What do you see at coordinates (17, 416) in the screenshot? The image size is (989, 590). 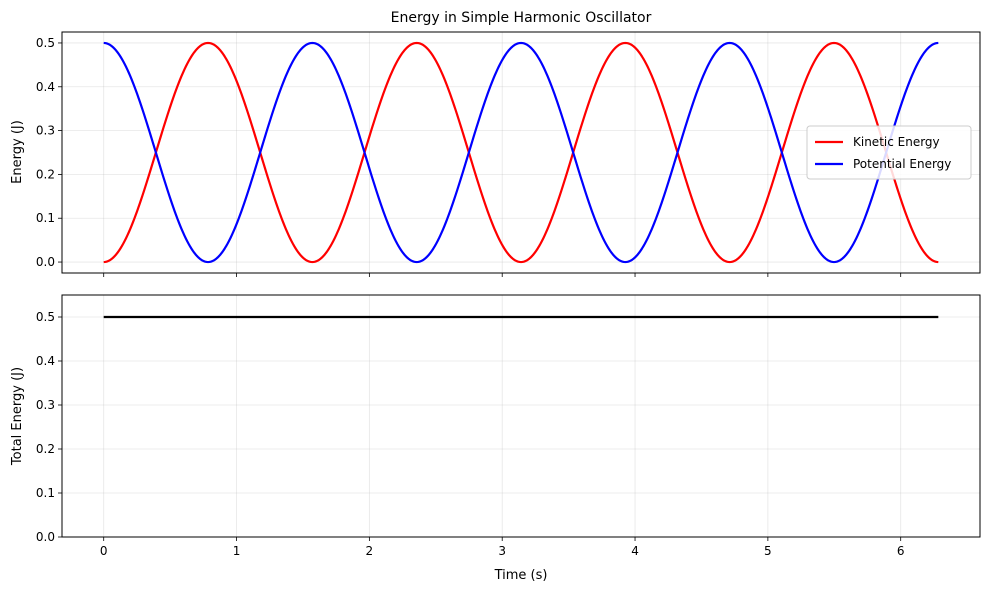 I see `bottom-y-axis-label: Total Energy (J)` at bounding box center [17, 416].